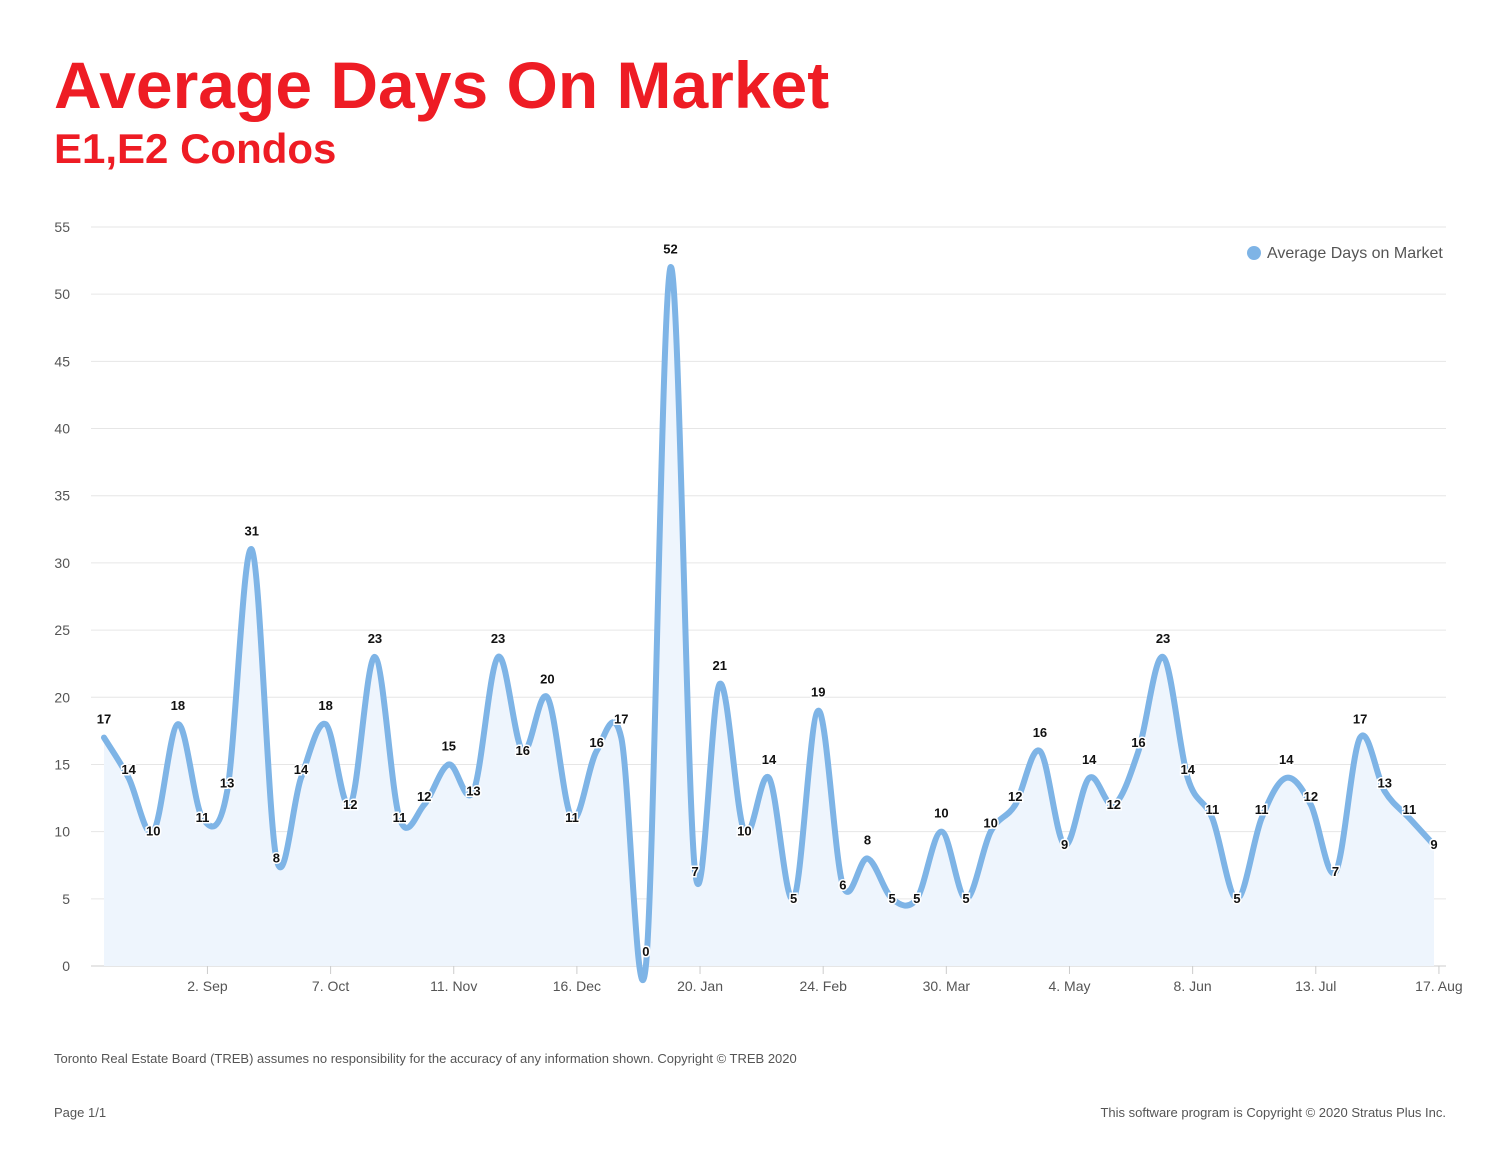 This screenshot has height=1157, width=1500. What do you see at coordinates (1355, 253) in the screenshot?
I see `legend-label: Average Days on Market` at bounding box center [1355, 253].